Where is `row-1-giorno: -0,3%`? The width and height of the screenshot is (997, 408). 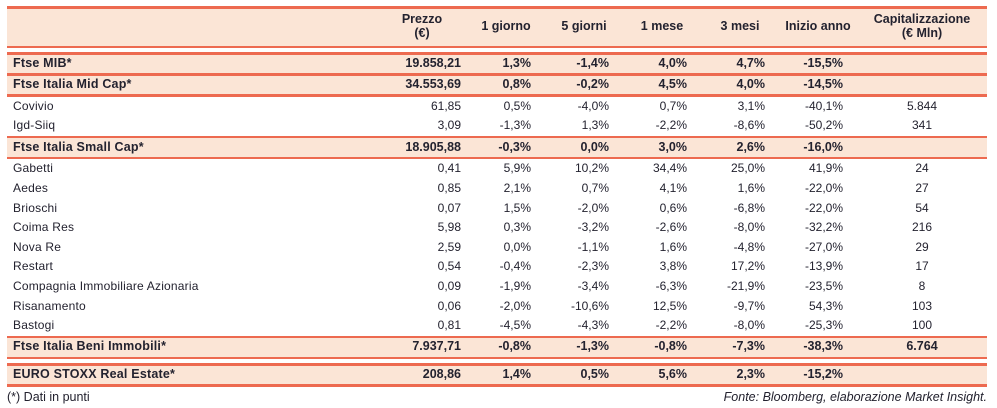 row-1-giorno: -0,3% is located at coordinates (514, 146).